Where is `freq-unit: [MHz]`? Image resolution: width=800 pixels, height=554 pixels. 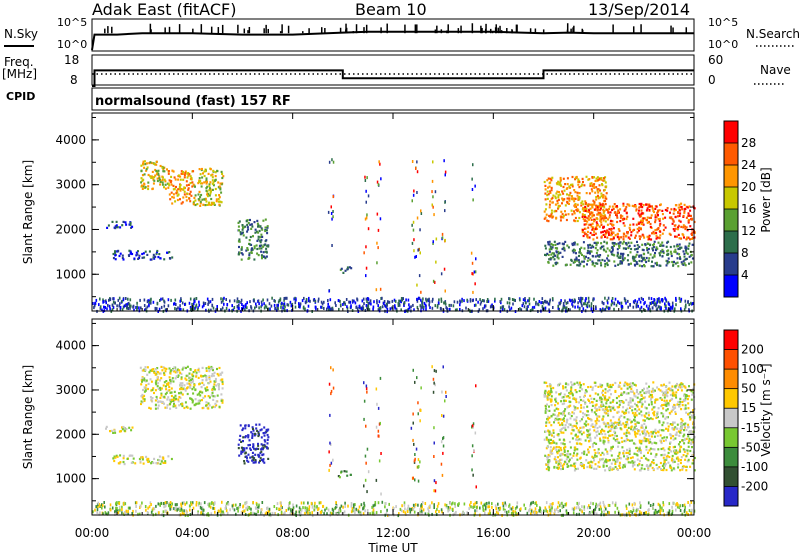 freq-unit: [MHz] is located at coordinates (19, 74).